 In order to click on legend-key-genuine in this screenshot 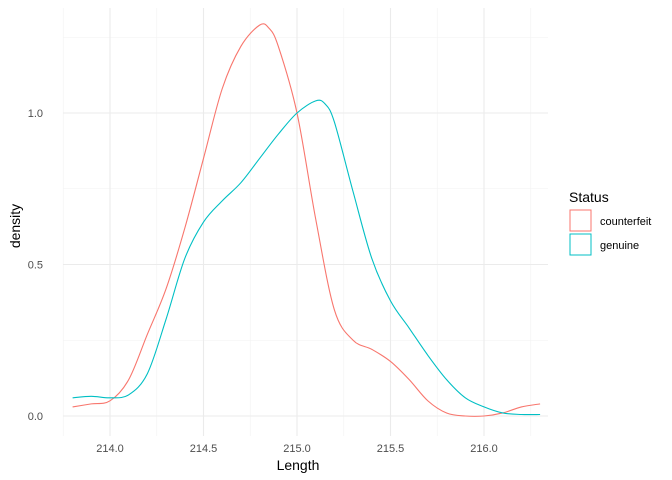, I will do `click(580, 244)`.